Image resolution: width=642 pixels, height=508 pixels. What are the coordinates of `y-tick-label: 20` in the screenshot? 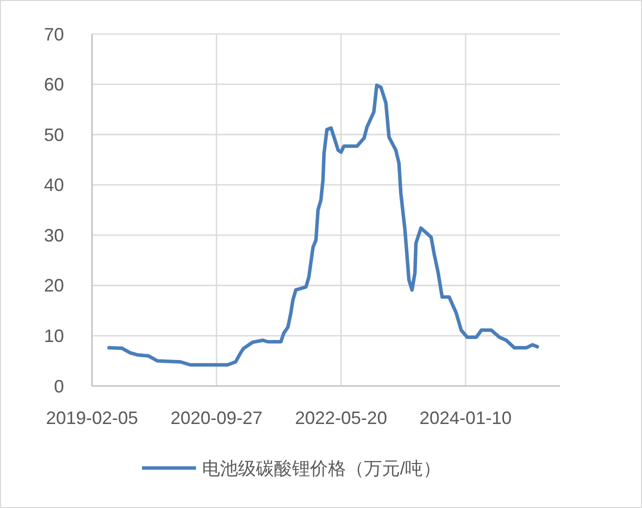 It's located at (54, 286).